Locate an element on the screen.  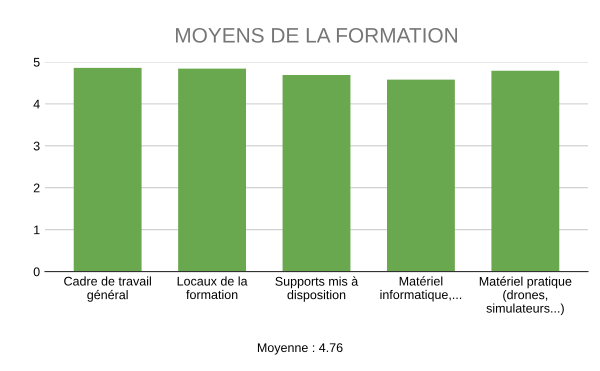
y-tick-label: 3 is located at coordinates (37, 146).